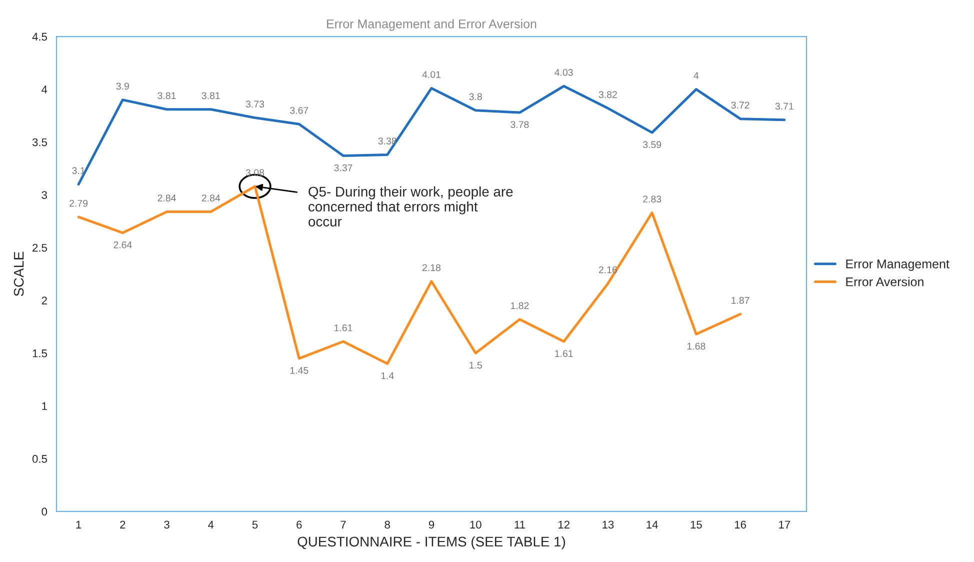 The image size is (974, 562). Describe the element at coordinates (44, 300) in the screenshot. I see `y-tick-label: 2` at that location.